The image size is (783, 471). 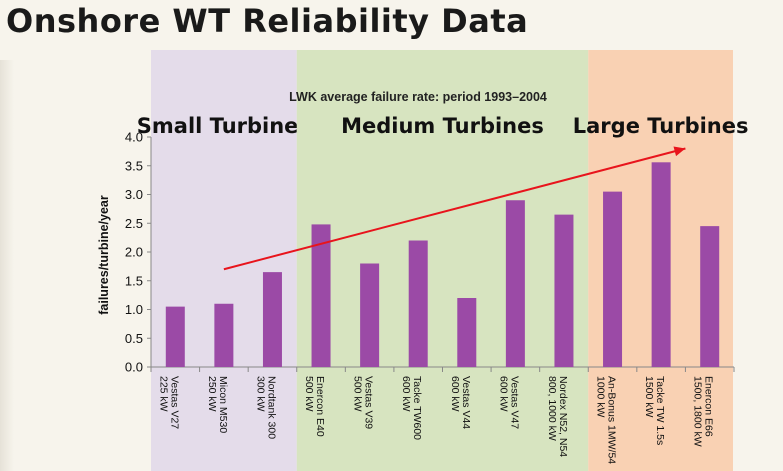 What do you see at coordinates (508, 402) in the screenshot?
I see `x-tick-label: Vestas V47600 kW` at bounding box center [508, 402].